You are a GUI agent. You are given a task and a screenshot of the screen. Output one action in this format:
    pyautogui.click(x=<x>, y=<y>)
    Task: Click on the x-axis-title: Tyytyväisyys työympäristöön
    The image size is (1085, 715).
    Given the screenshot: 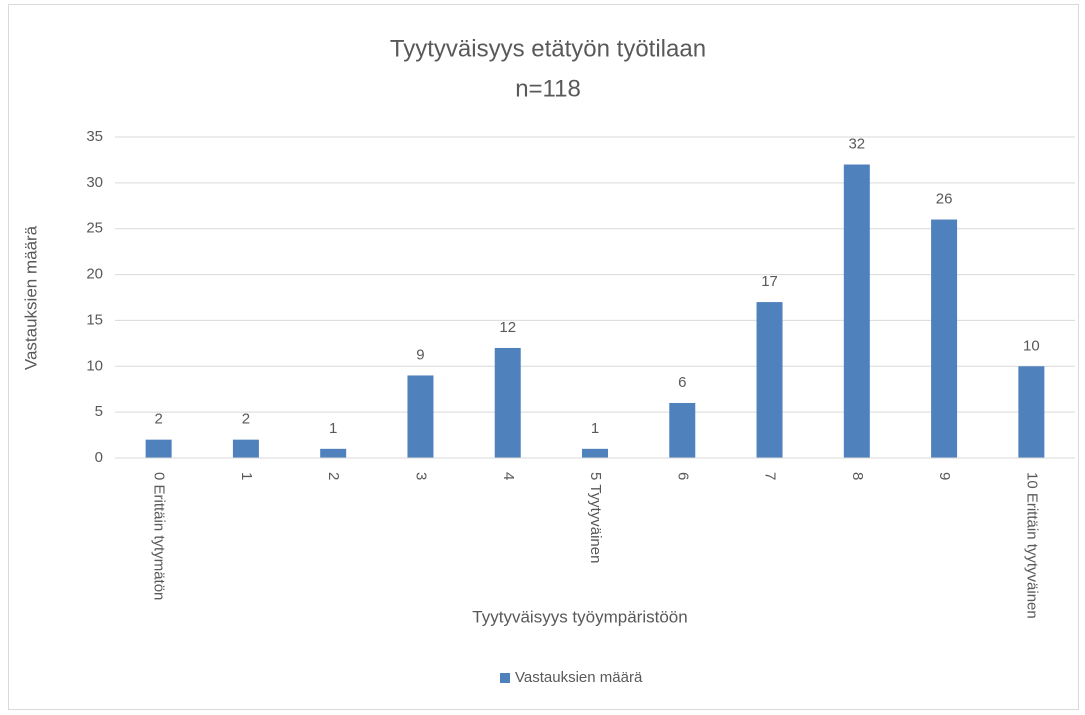 What is the action you would take?
    pyautogui.click(x=579, y=616)
    